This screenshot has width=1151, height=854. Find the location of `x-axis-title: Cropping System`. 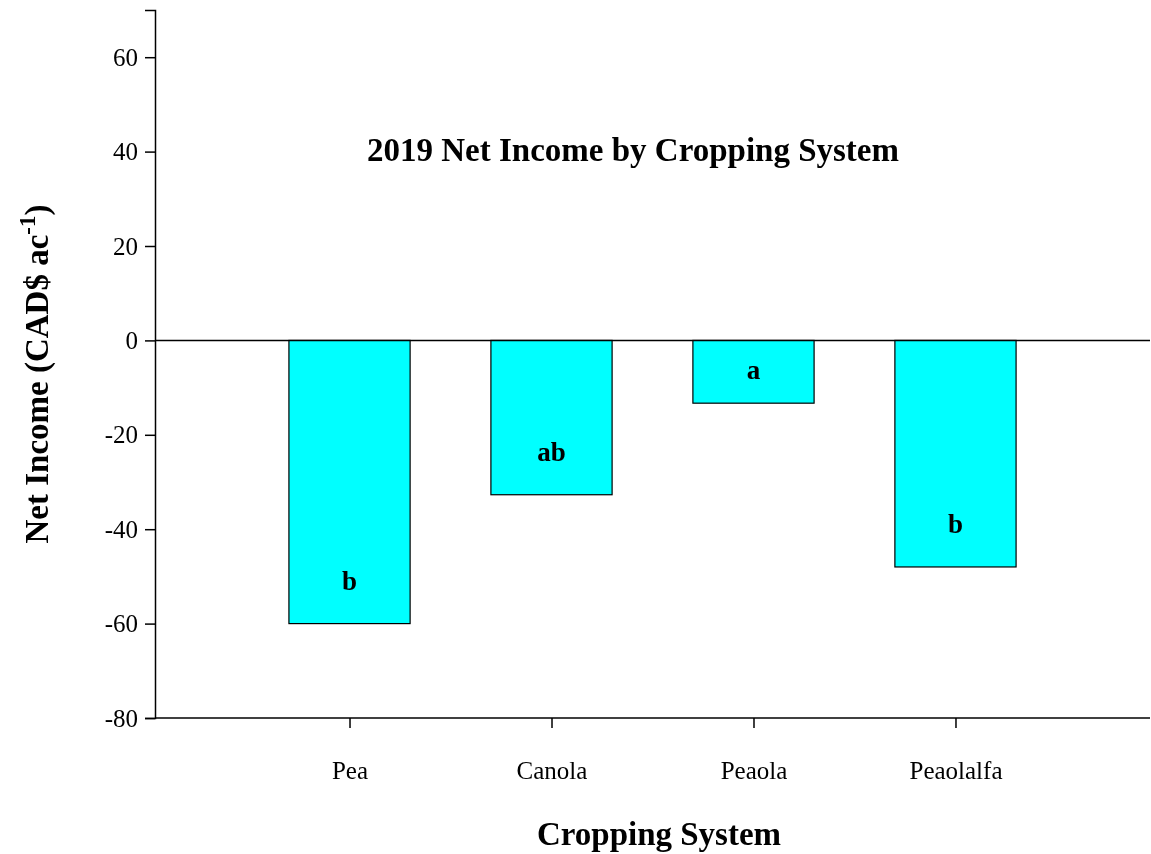

x-axis-title: Cropping System is located at coordinates (659, 834).